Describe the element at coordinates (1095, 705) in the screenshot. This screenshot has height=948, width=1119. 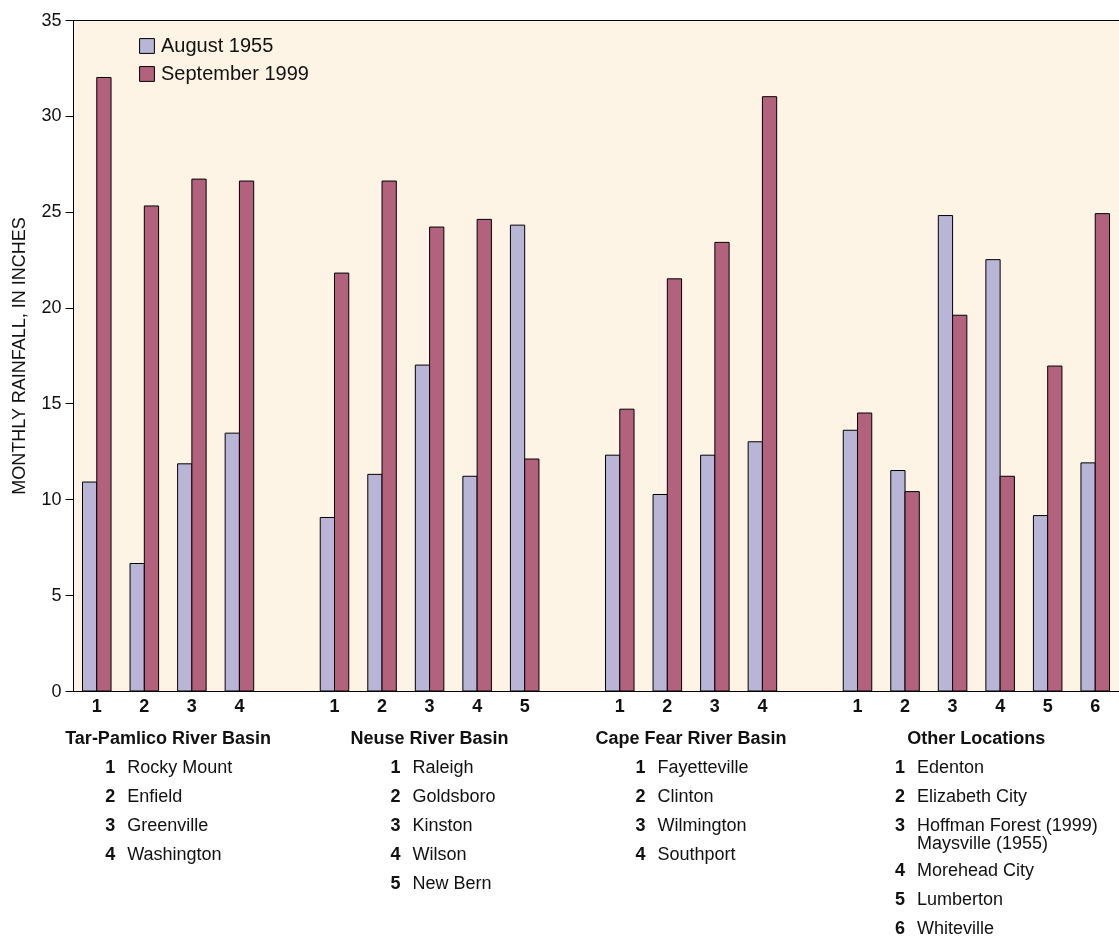
I see `x-tick-label: 6` at that location.